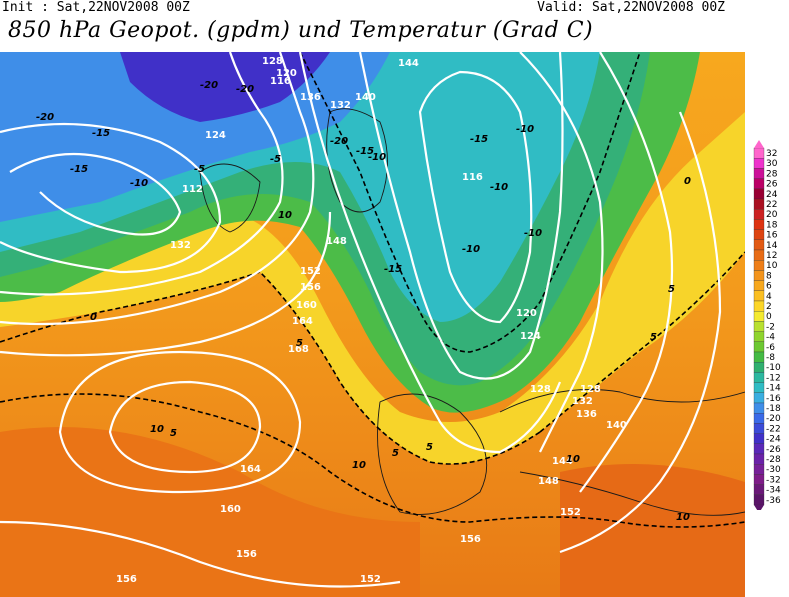 The image size is (789, 597). What do you see at coordinates (642, 342) in the screenshot?
I see `isotherm-0-east` at bounding box center [642, 342].